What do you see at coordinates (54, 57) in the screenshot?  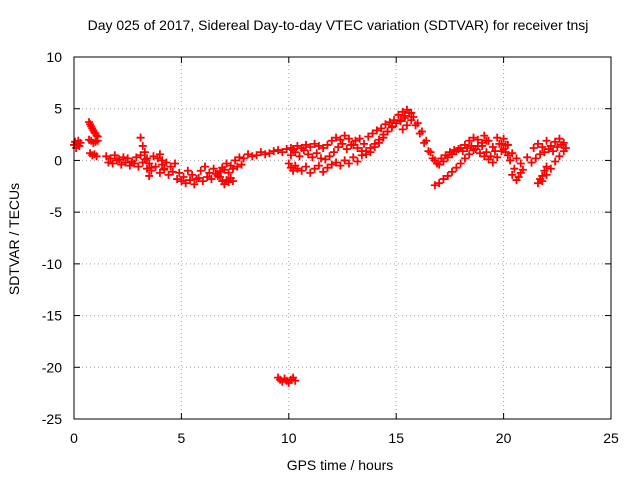 I see `y-tick-label: 10` at bounding box center [54, 57].